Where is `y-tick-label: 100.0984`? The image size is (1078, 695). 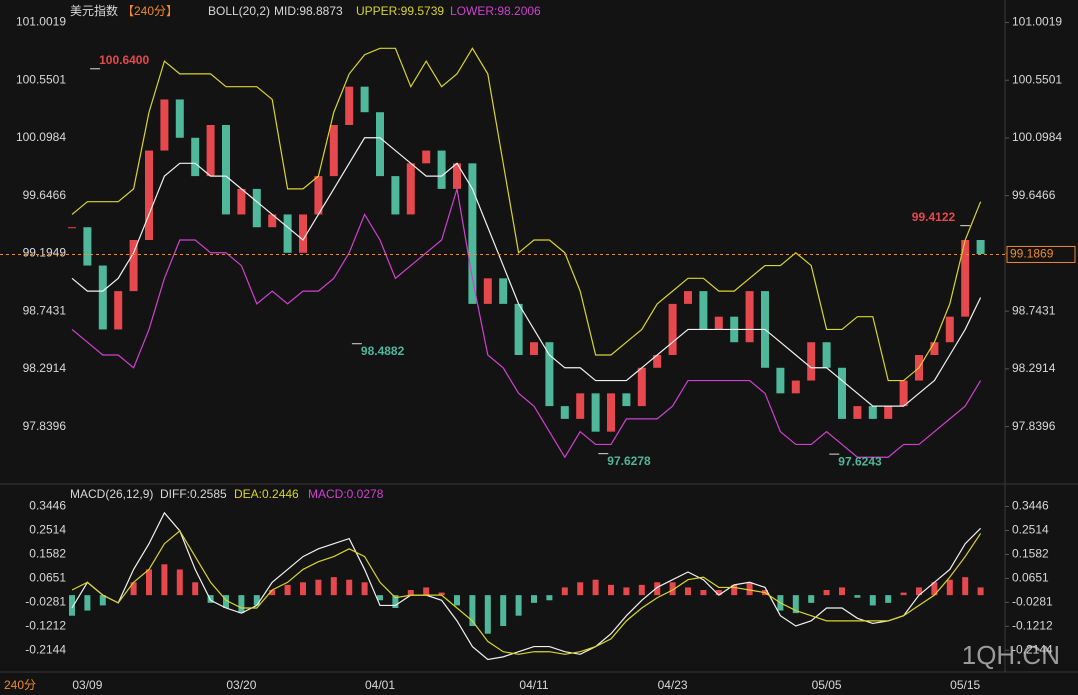
y-tick-label: 100.0984 is located at coordinates (41, 137).